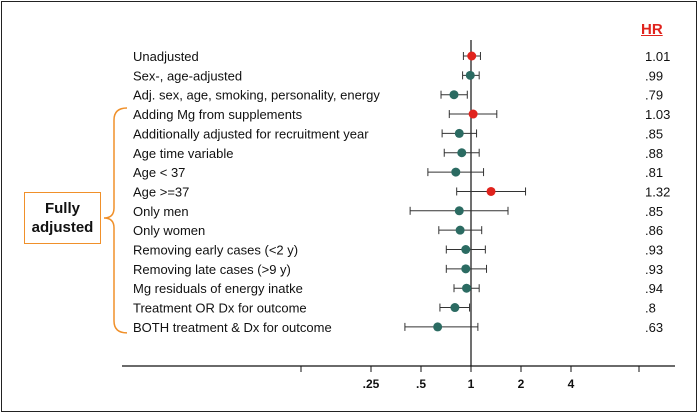  Describe the element at coordinates (654, 95) in the screenshot. I see `hr-value-2: .79` at that location.